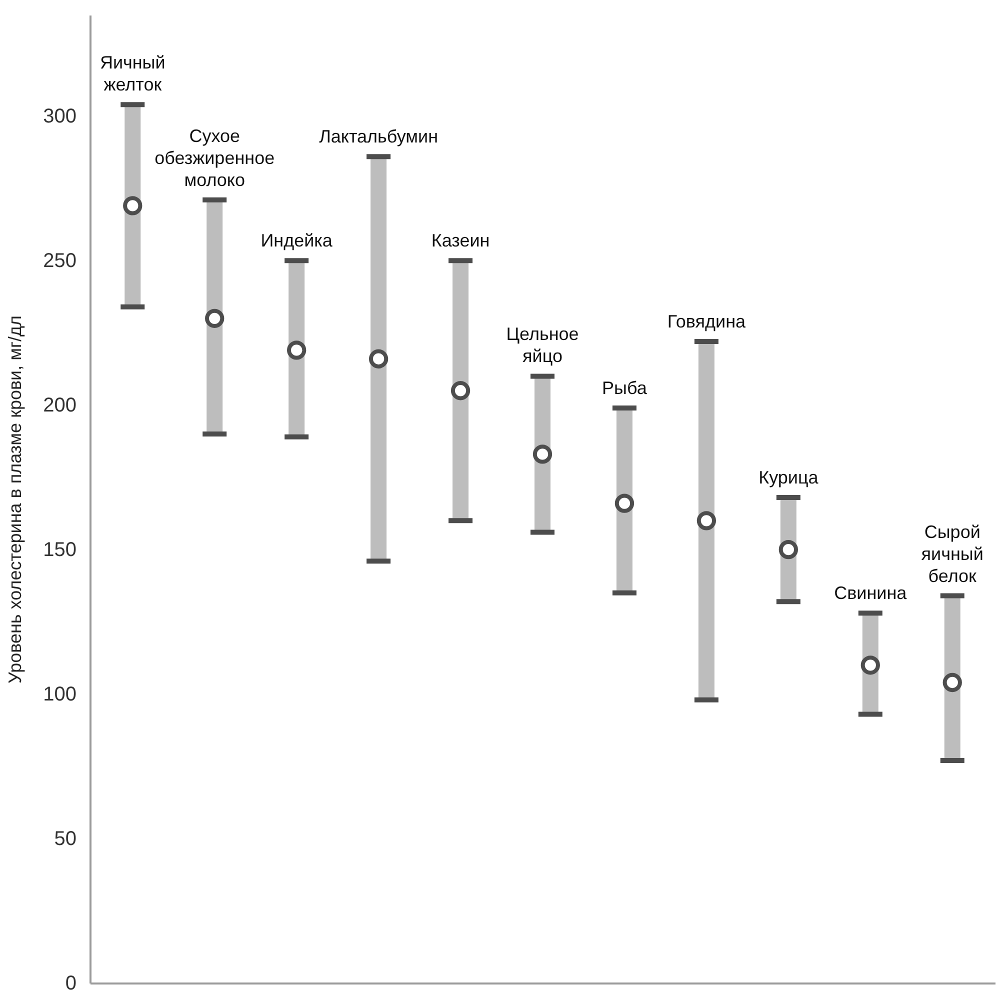 The image size is (1000, 994). What do you see at coordinates (871, 593) in the screenshot?
I see `x-tick-label: Свинина` at bounding box center [871, 593].